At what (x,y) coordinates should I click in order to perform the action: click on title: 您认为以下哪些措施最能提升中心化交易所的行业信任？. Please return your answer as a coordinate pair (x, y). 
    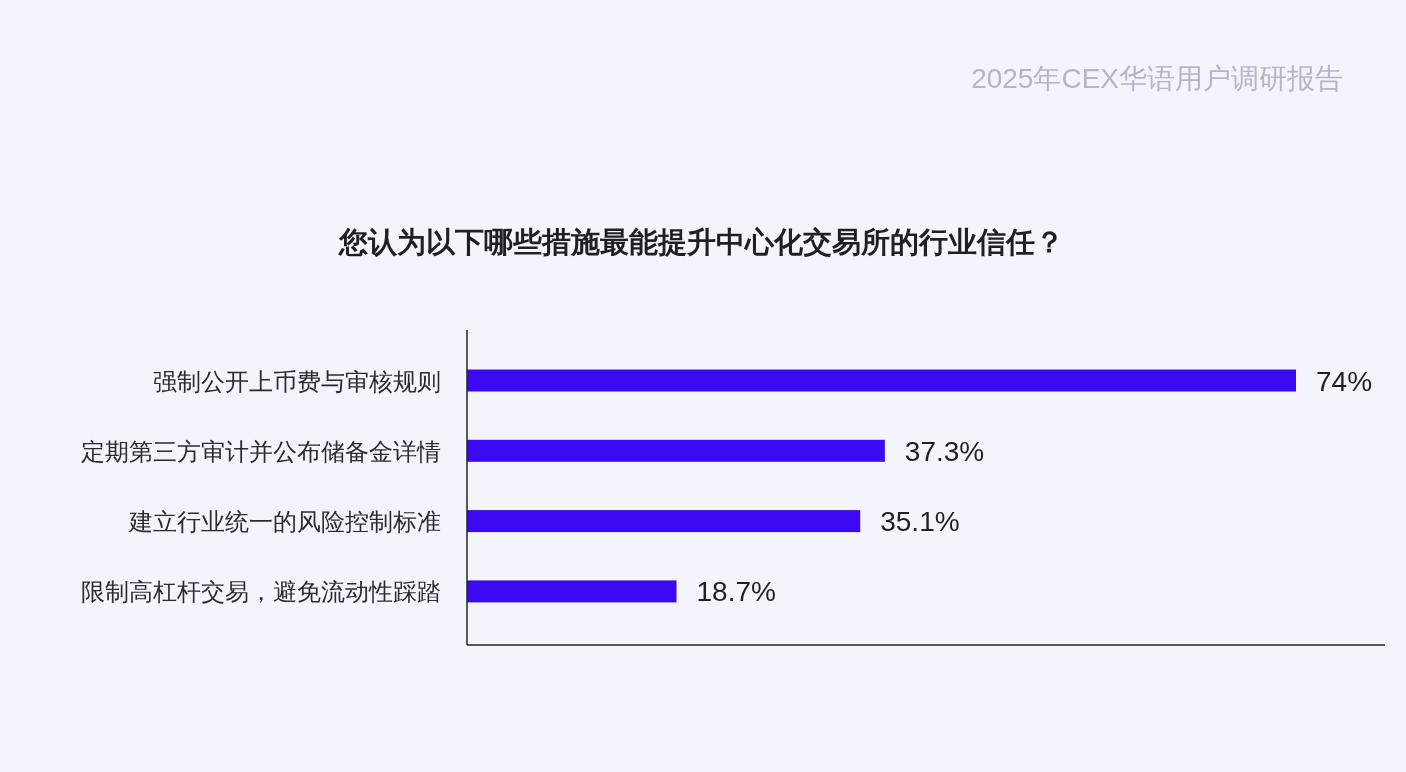
    Looking at the image, I should click on (701, 242).